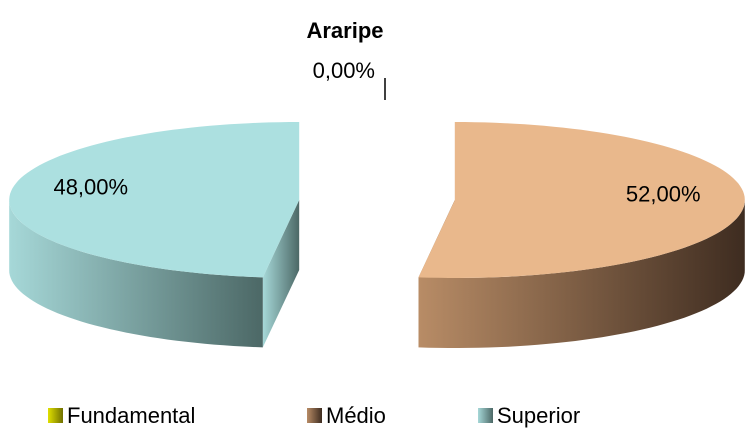  What do you see at coordinates (356, 415) in the screenshot?
I see `legend-label: Médio` at bounding box center [356, 415].